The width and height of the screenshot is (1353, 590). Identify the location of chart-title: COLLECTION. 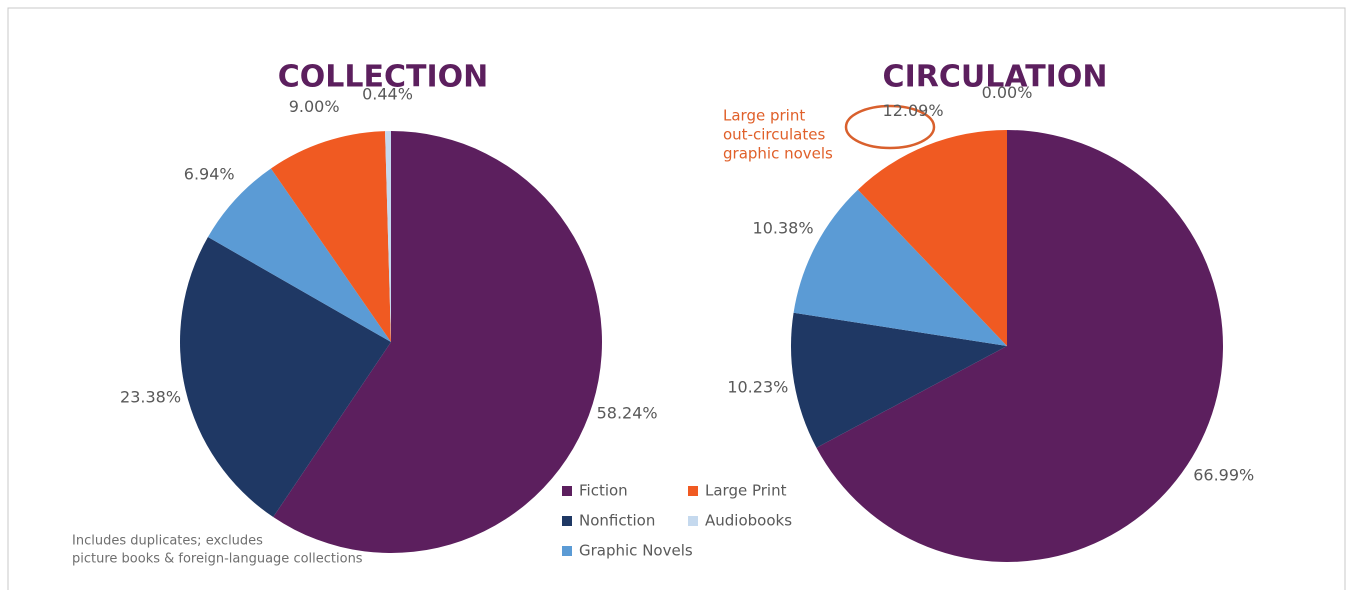
(383, 77).